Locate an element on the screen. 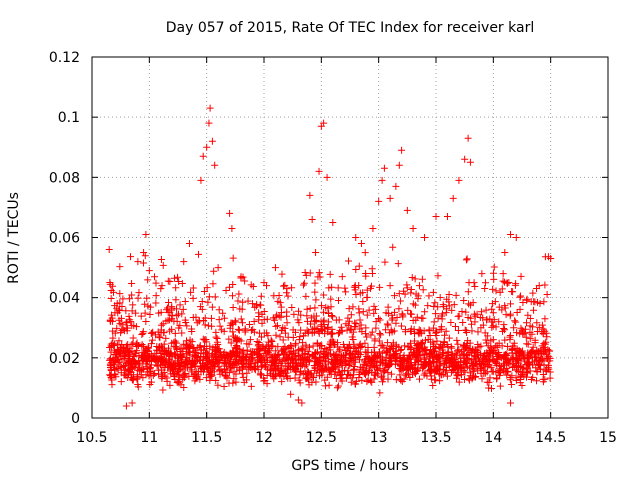  x-tick-label: 12 is located at coordinates (264, 438).